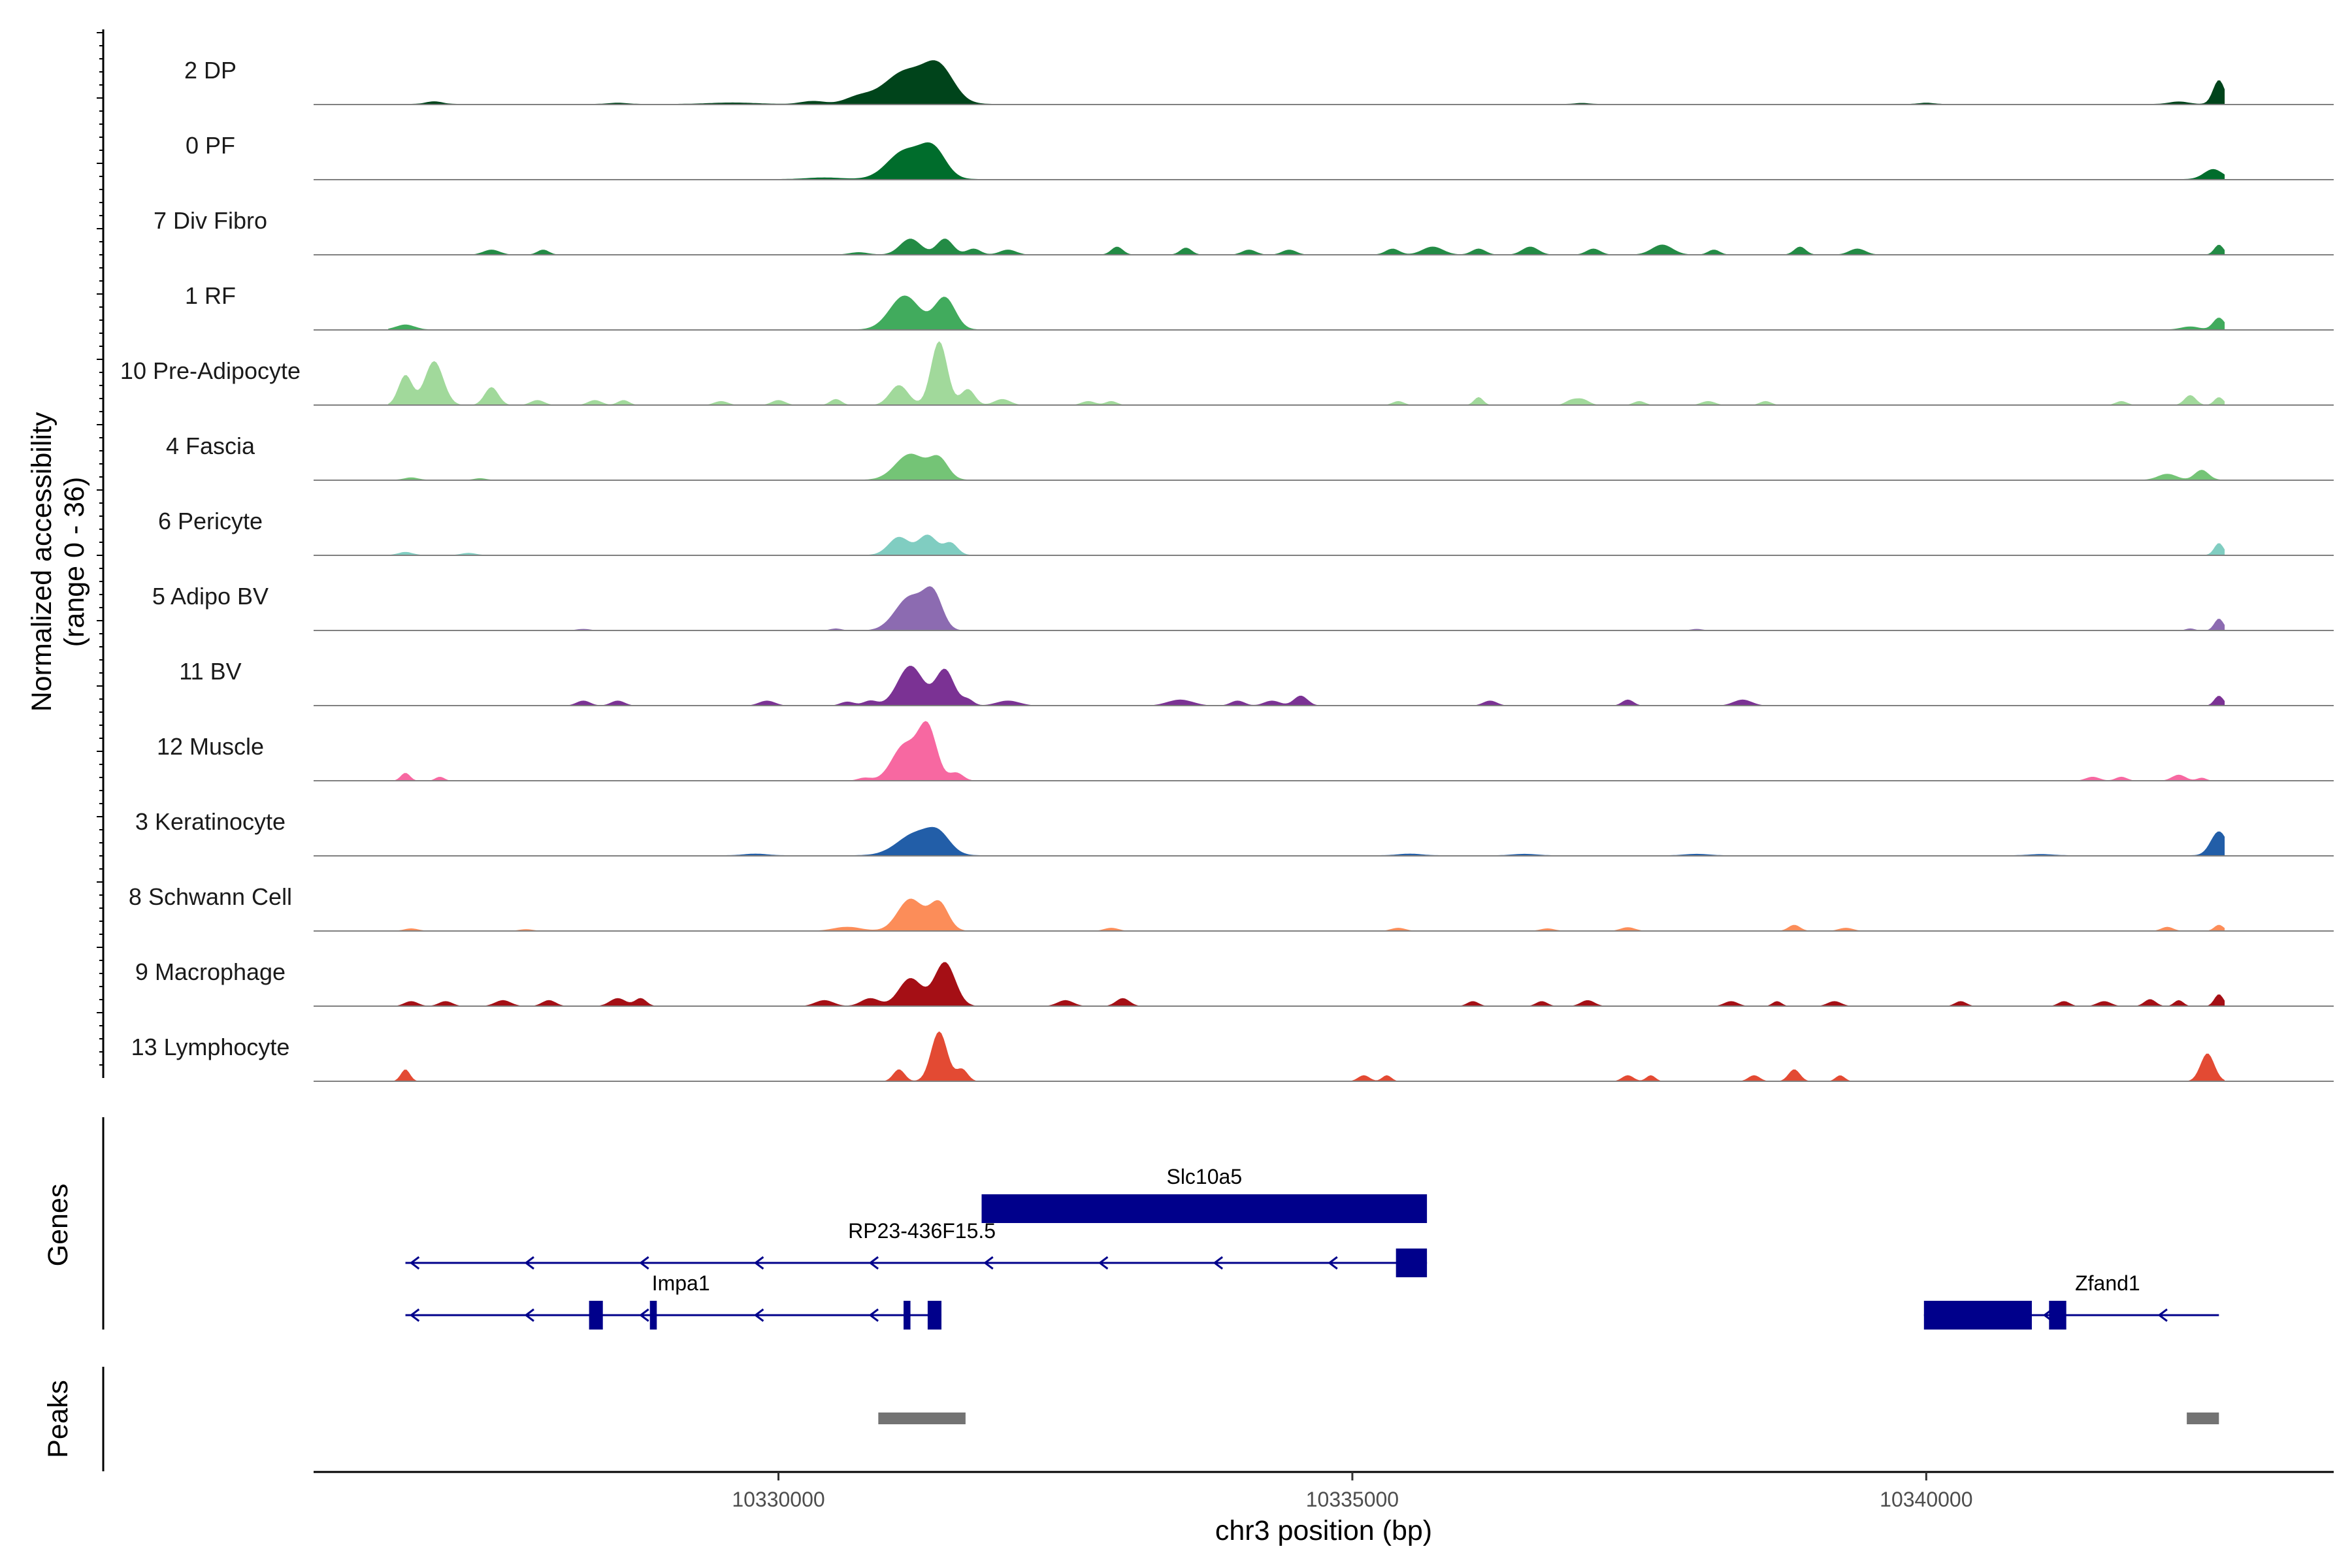 This screenshot has height=1568, width=2352. Describe the element at coordinates (2071, 1300) in the screenshot. I see `gene-zfand1: Zfand1` at that location.